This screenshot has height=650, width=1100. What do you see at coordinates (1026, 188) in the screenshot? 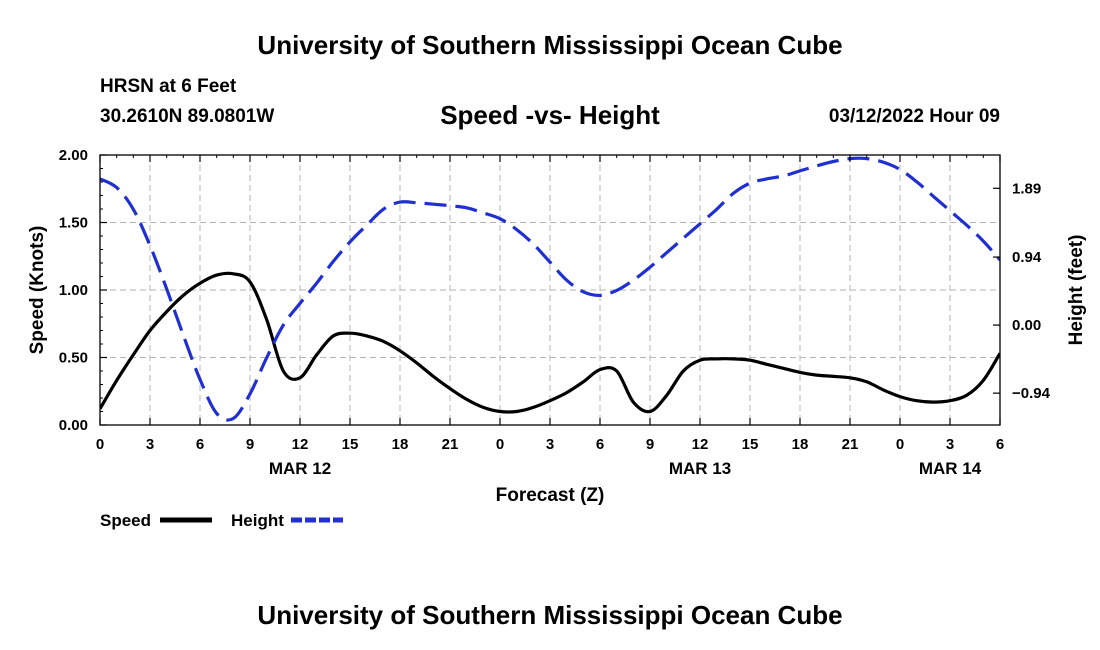
I see `y2-tick-label: 1.89` at bounding box center [1026, 188].